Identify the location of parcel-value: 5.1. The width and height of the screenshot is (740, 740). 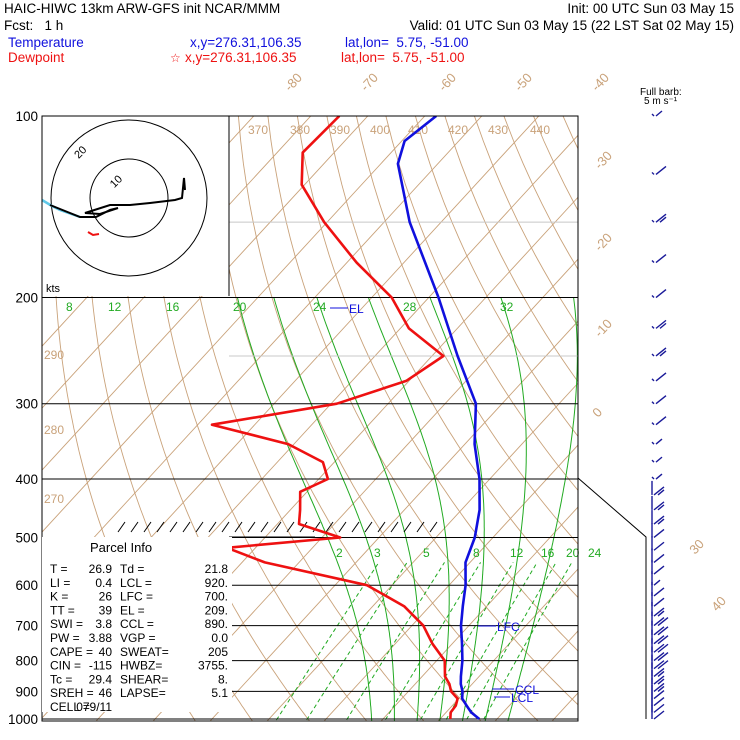
(219, 693).